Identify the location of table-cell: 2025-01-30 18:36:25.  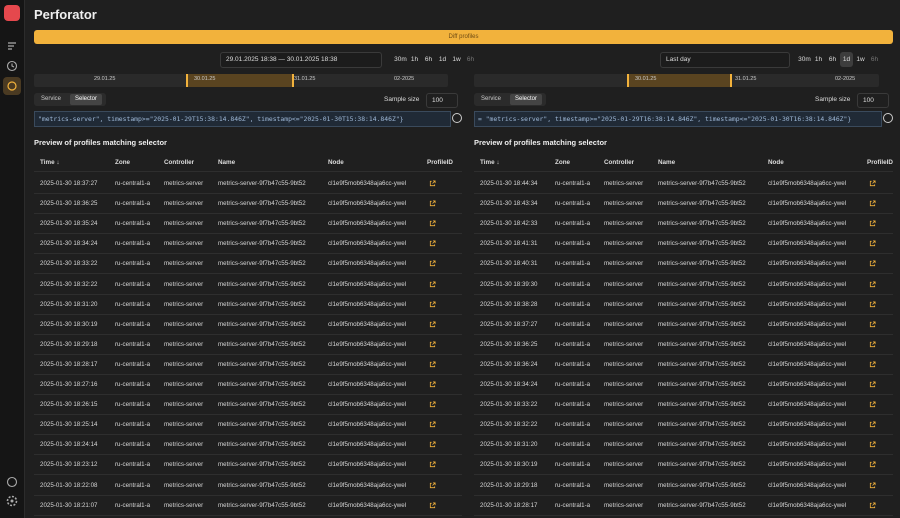
(69, 204).